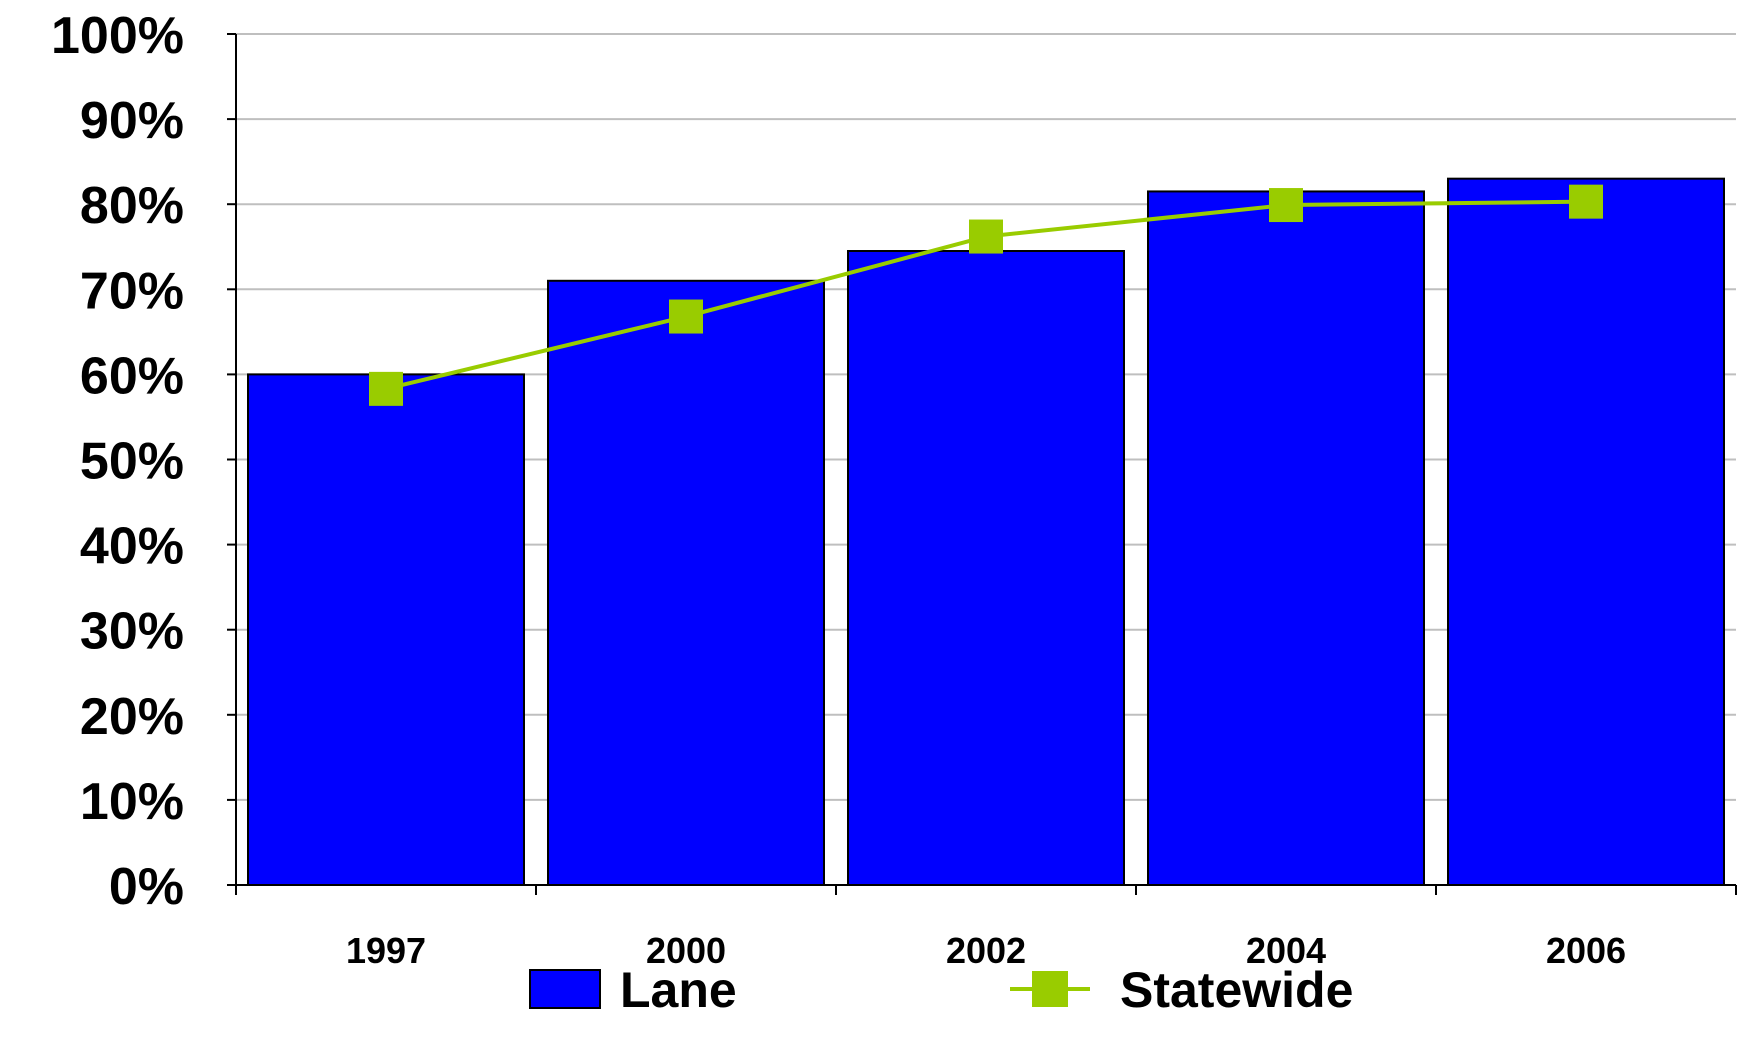 The width and height of the screenshot is (1740, 1041). What do you see at coordinates (132, 547) in the screenshot?
I see `y-tick-label: 40%` at bounding box center [132, 547].